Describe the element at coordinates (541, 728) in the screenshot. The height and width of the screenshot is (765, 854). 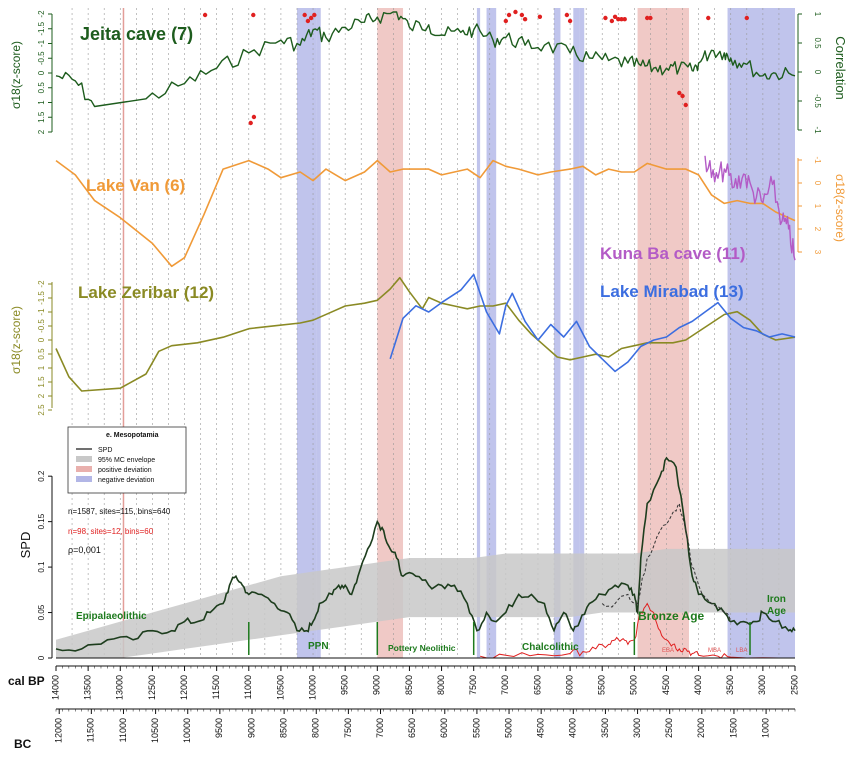
I see `bc-tick-label: 4500` at that location.